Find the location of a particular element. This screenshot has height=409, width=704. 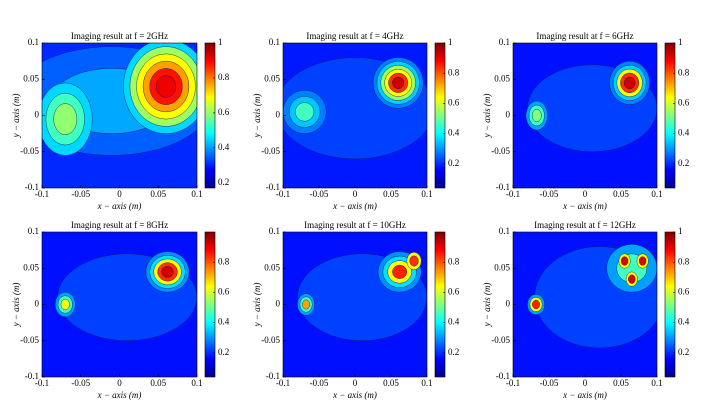

chart-title: Imaging result at f = 2GHz is located at coordinates (119, 36).